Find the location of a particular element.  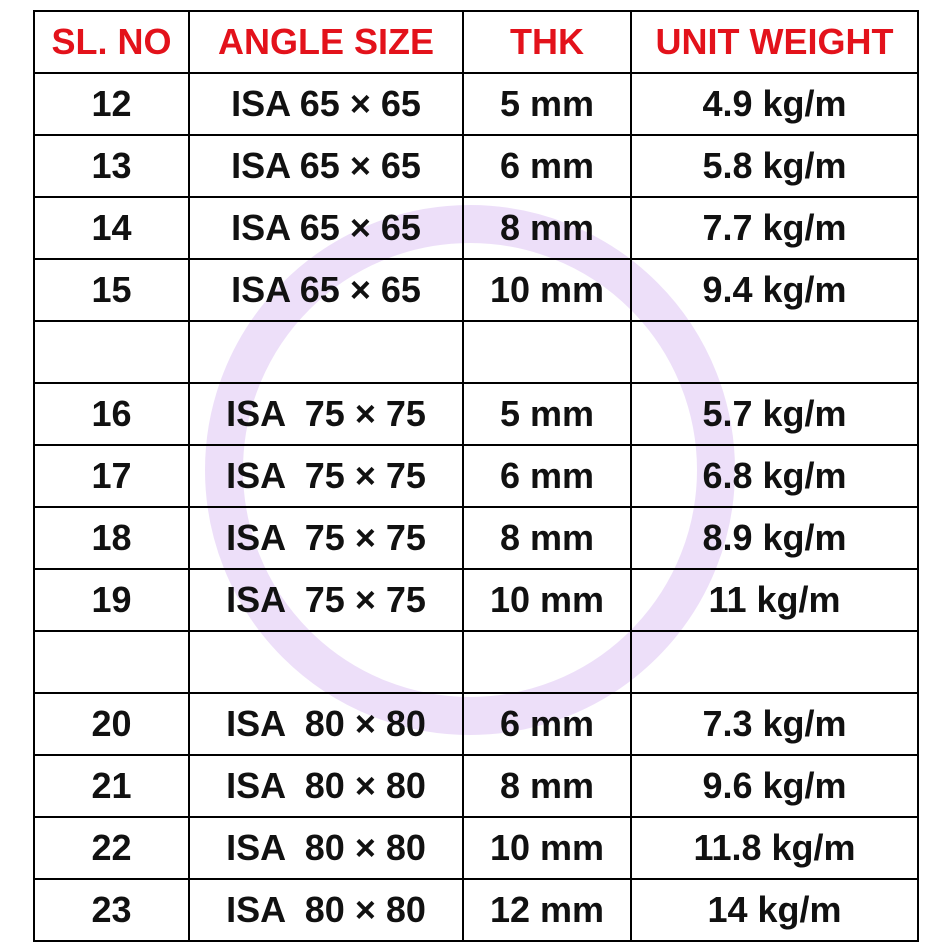

cell-sl-no: 17 is located at coordinates (111, 476).